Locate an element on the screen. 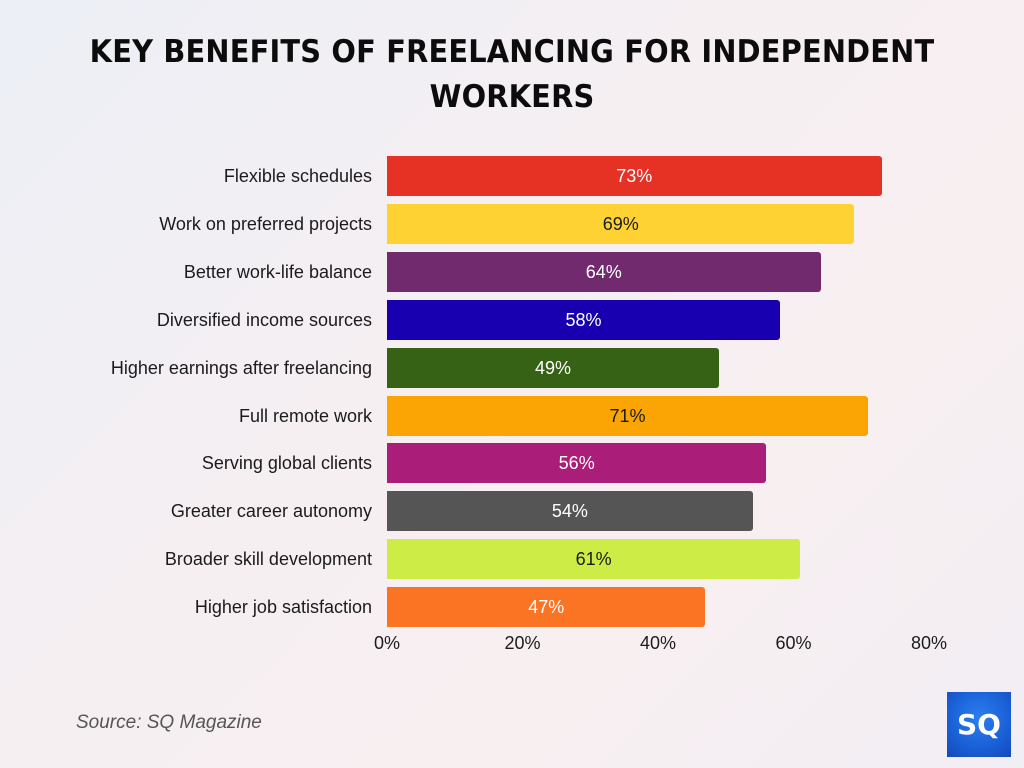 Image resolution: width=1024 pixels, height=768 pixels. bar-value-label: 69% is located at coordinates (620, 223).